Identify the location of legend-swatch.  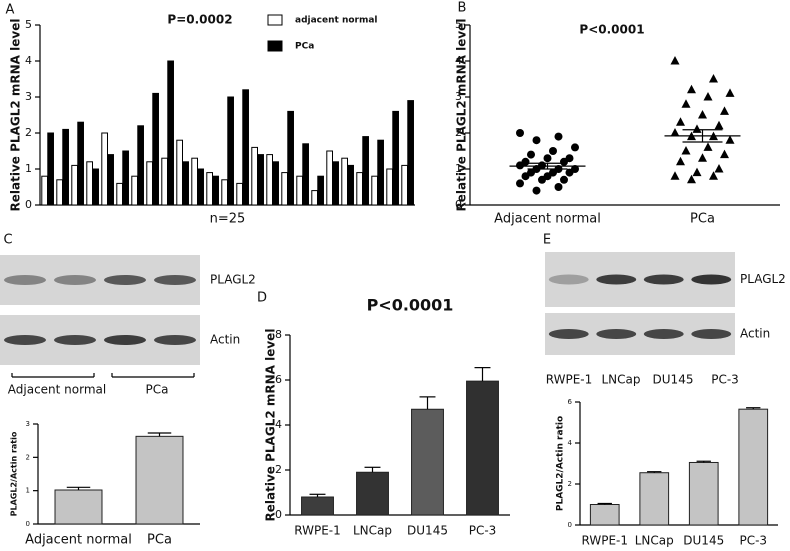
(275, 20).